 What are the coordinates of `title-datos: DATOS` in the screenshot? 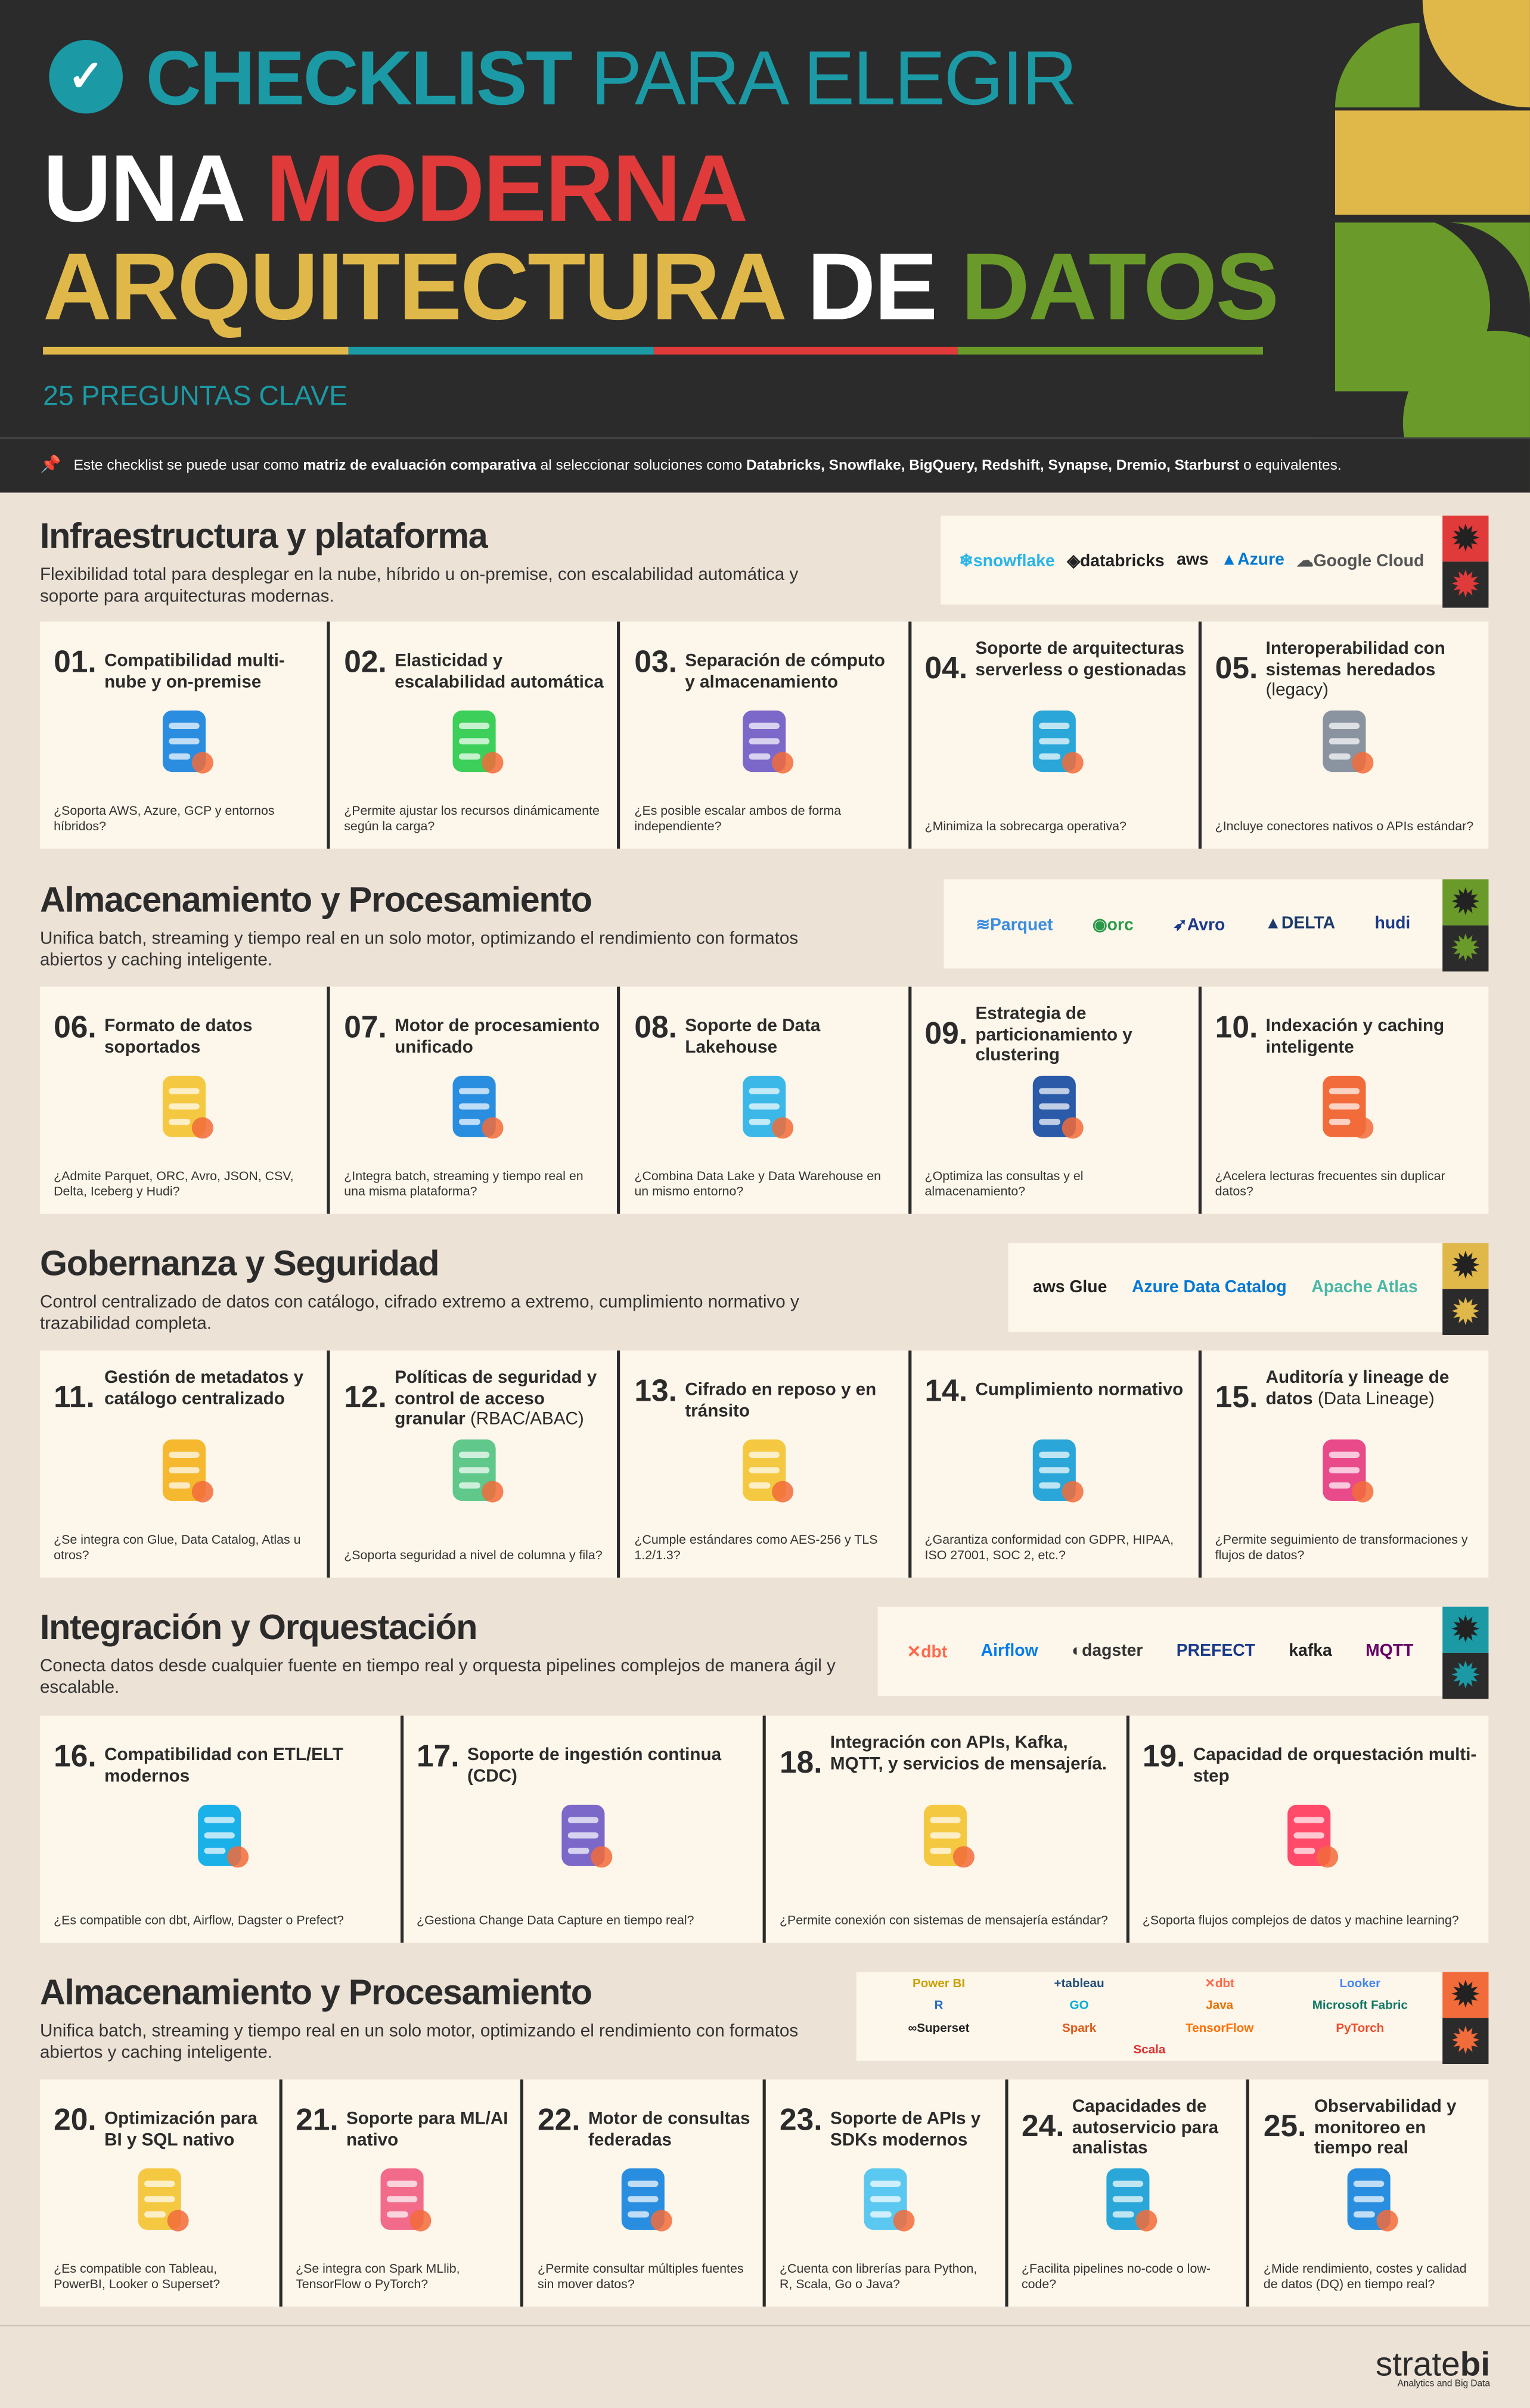 It's located at (1120, 287).